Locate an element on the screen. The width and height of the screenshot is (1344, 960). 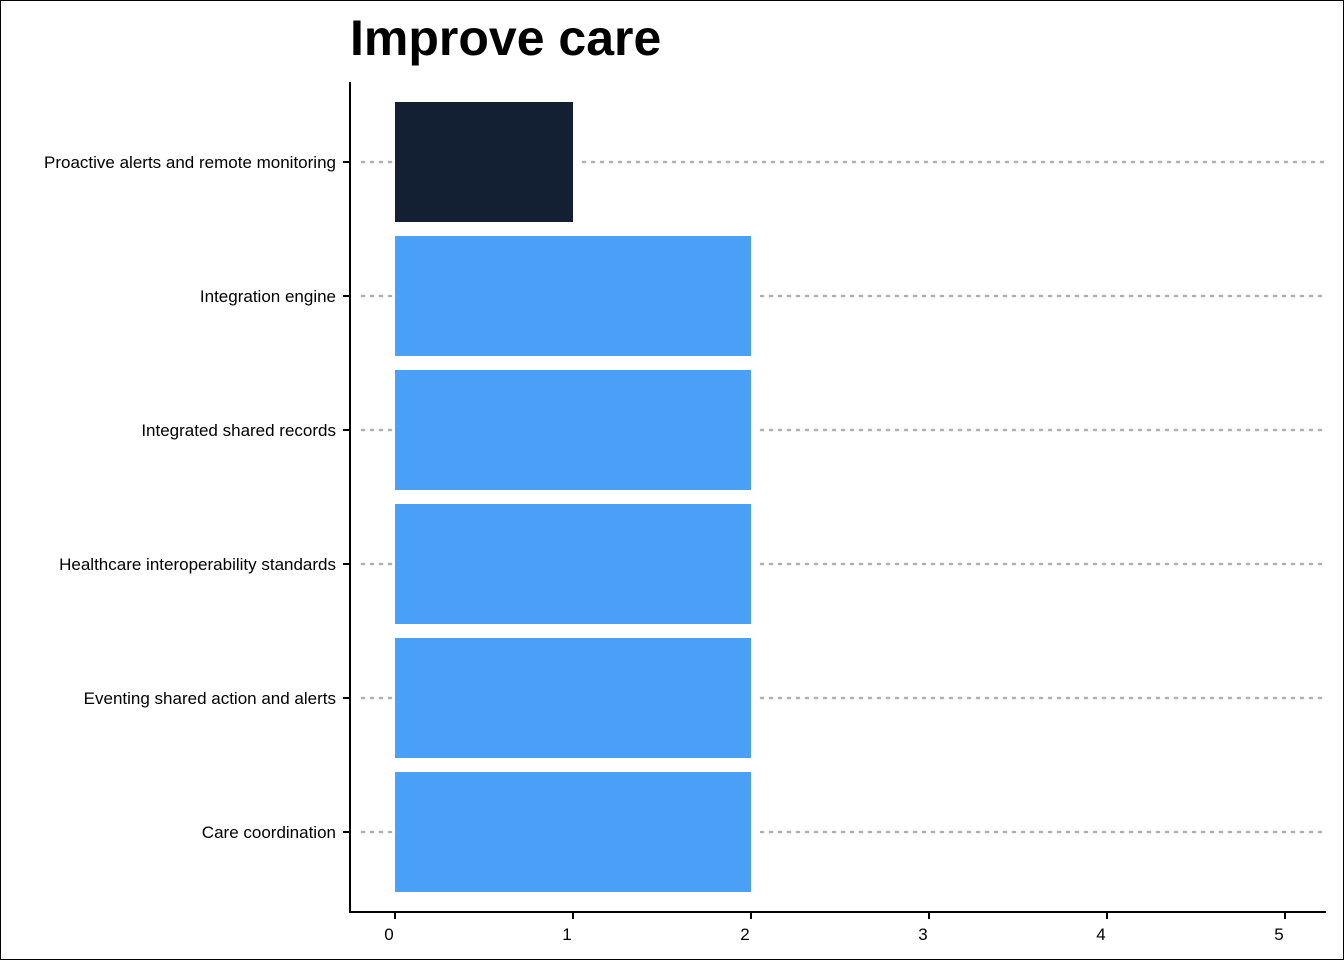
x-tick-label: 3 is located at coordinates (922, 934).